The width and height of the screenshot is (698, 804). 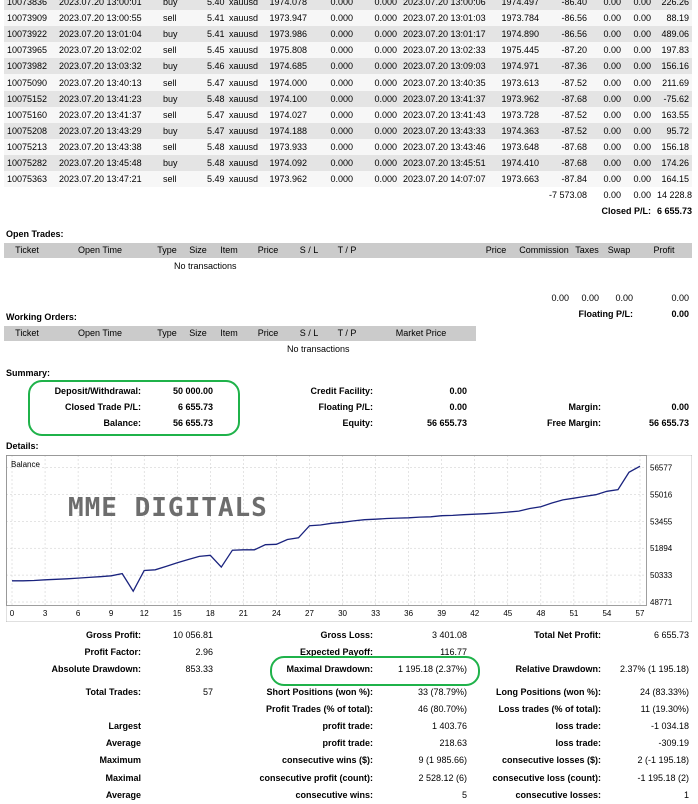 I want to click on average-consecutive-label: Average, so click(x=123, y=794).